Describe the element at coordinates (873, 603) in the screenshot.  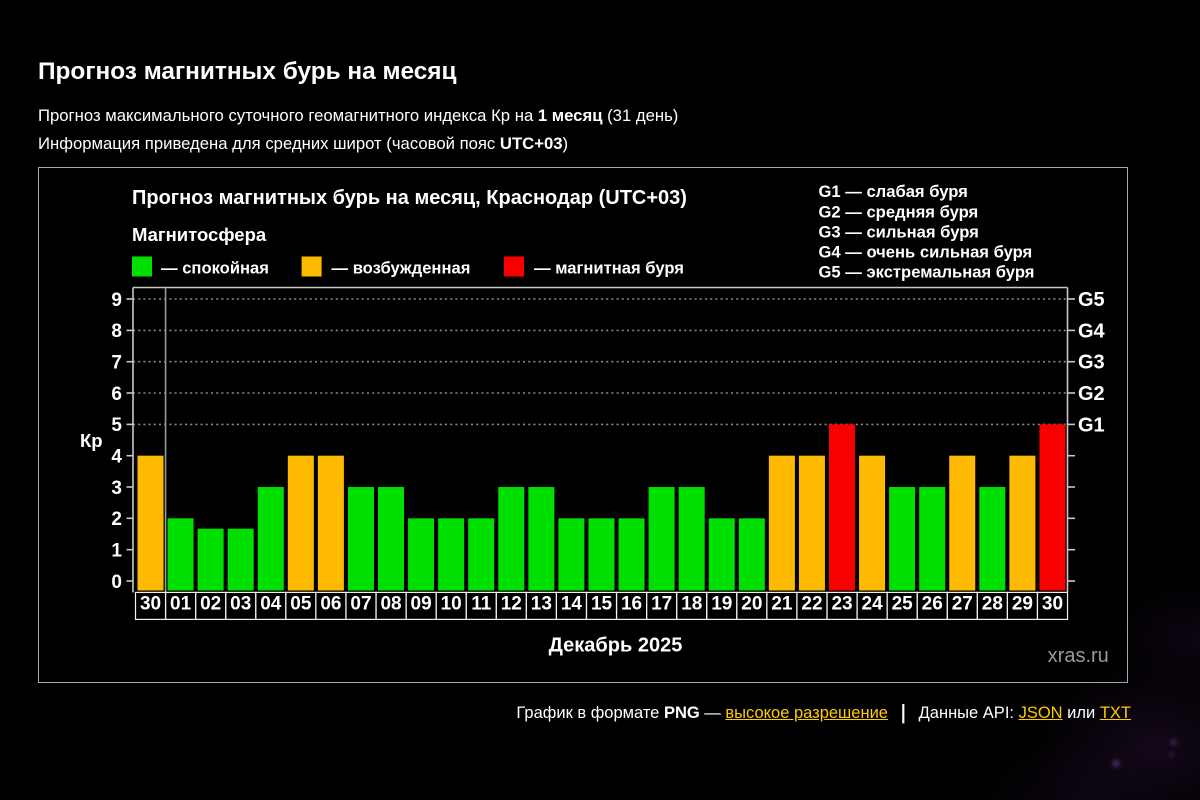
I see `svg-text: 24` at that location.